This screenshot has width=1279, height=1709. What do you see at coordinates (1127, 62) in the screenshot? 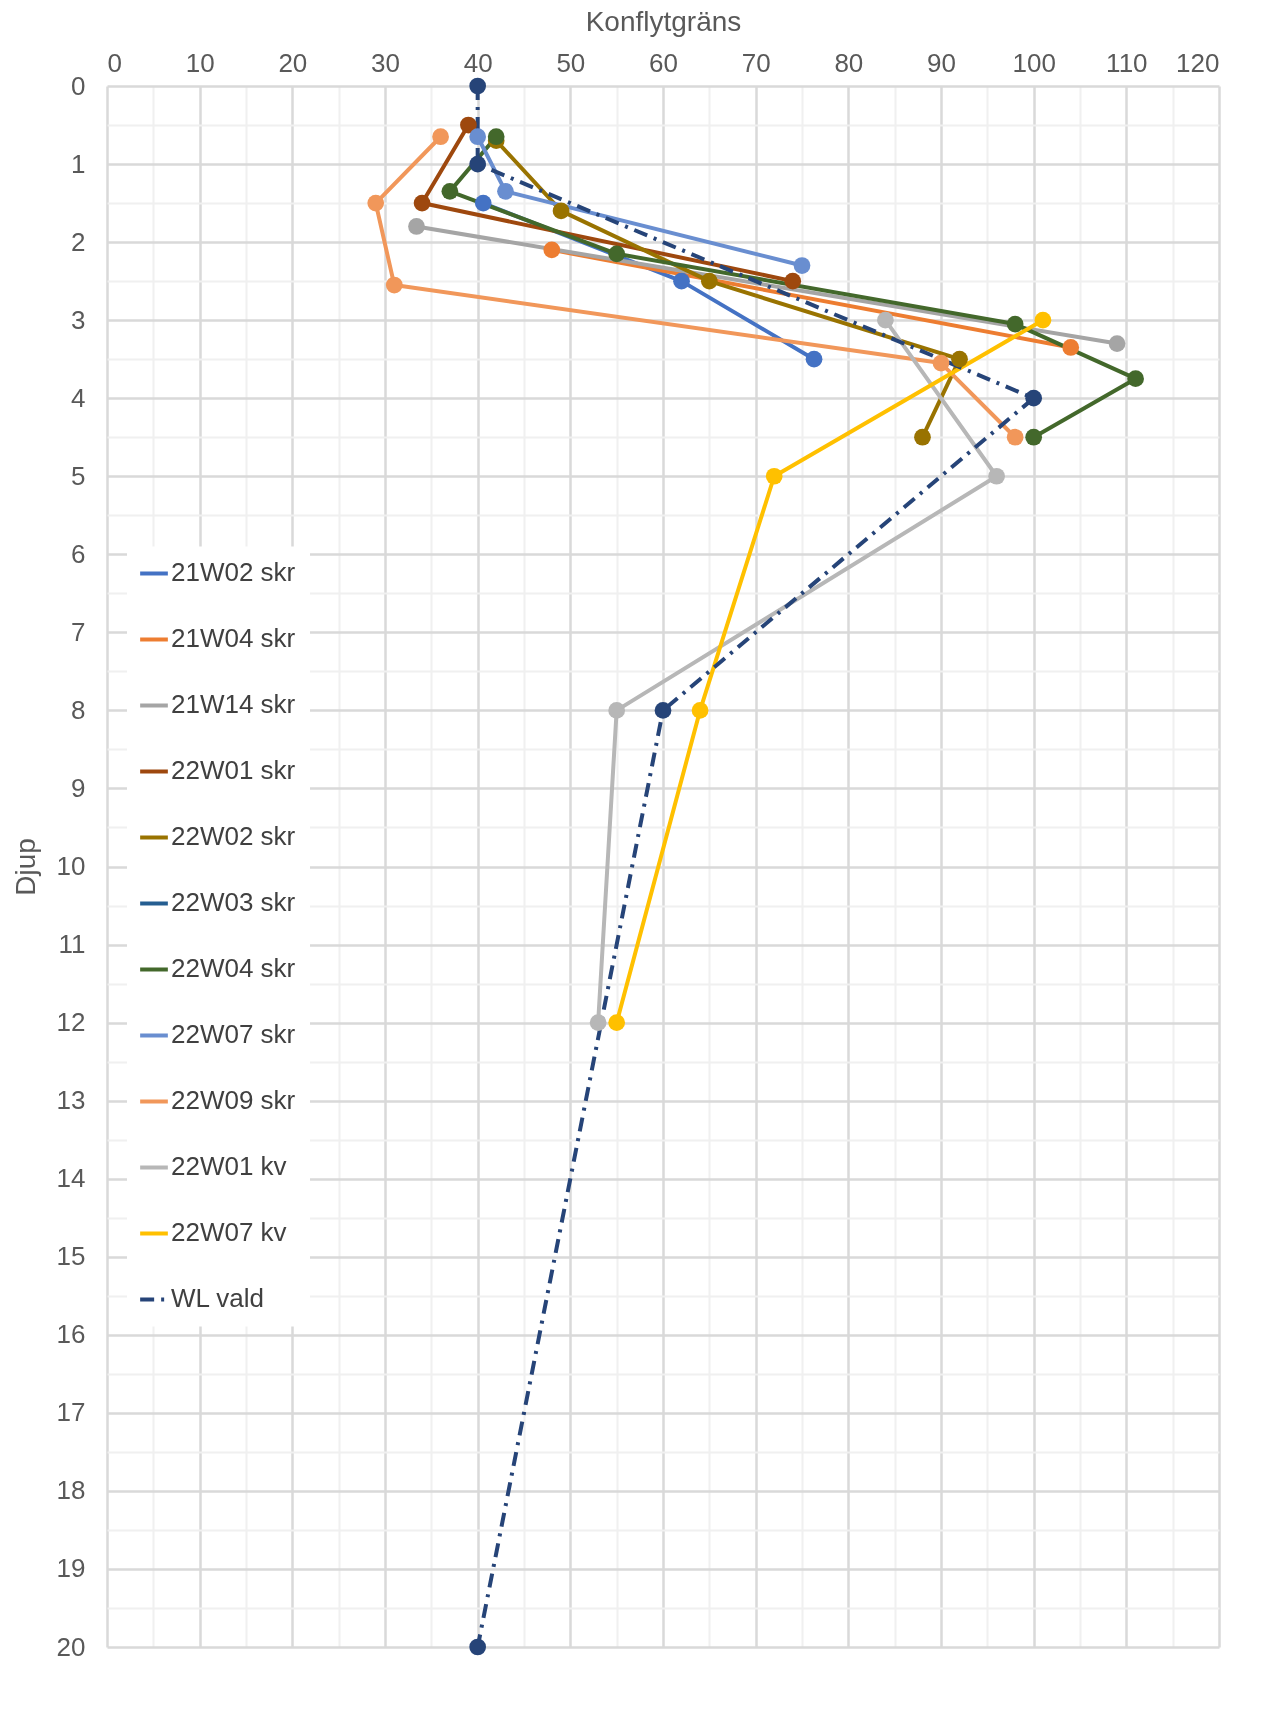
I see `x-tick-label: 110` at bounding box center [1127, 62].